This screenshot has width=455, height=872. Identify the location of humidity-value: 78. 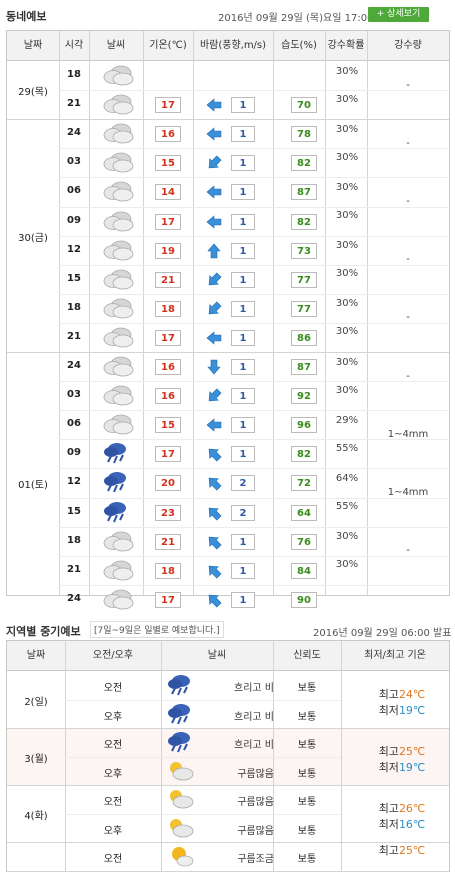
(304, 134).